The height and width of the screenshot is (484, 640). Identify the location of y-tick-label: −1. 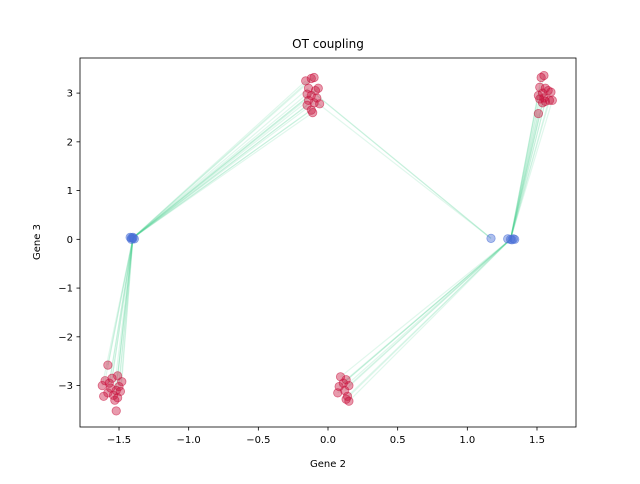
(65, 289).